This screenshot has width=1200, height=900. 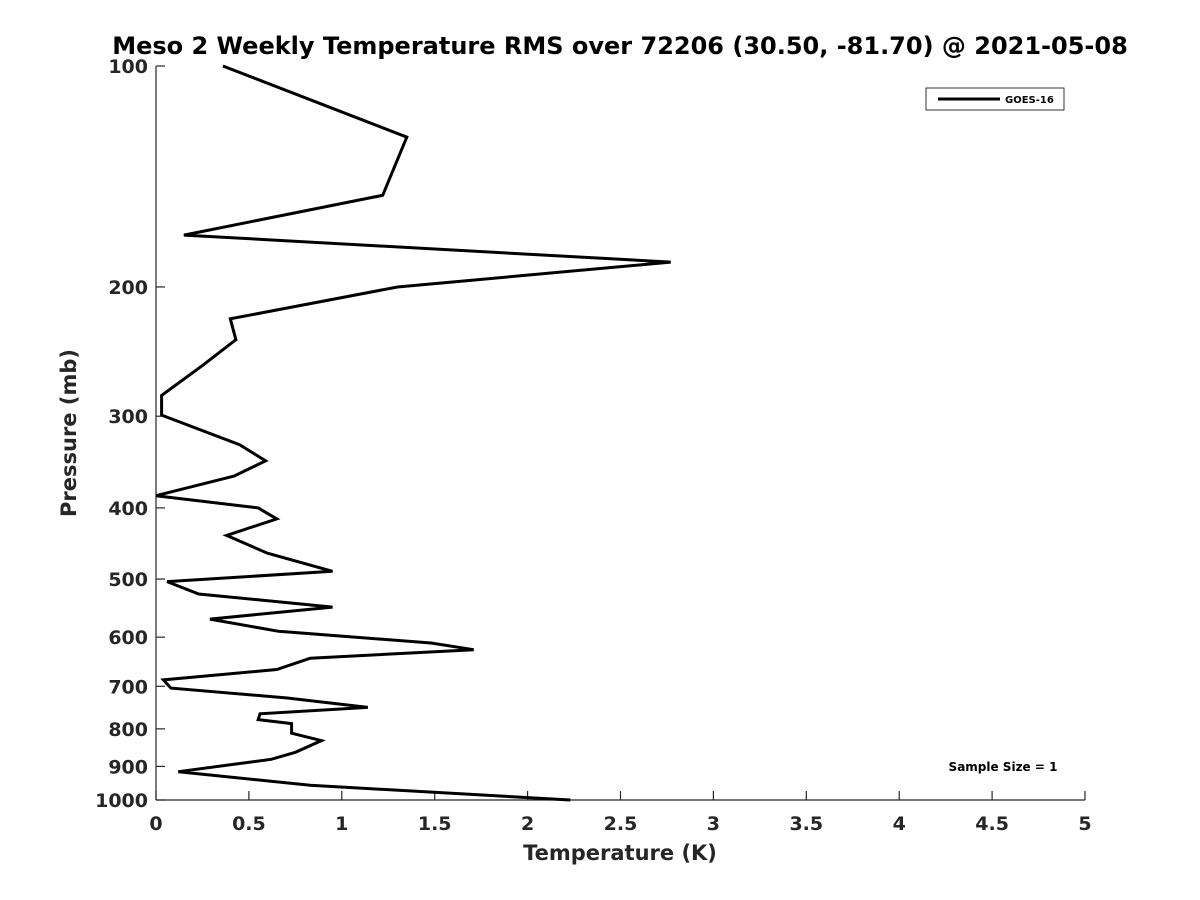 I want to click on y-tick-label: 400, so click(x=128, y=509).